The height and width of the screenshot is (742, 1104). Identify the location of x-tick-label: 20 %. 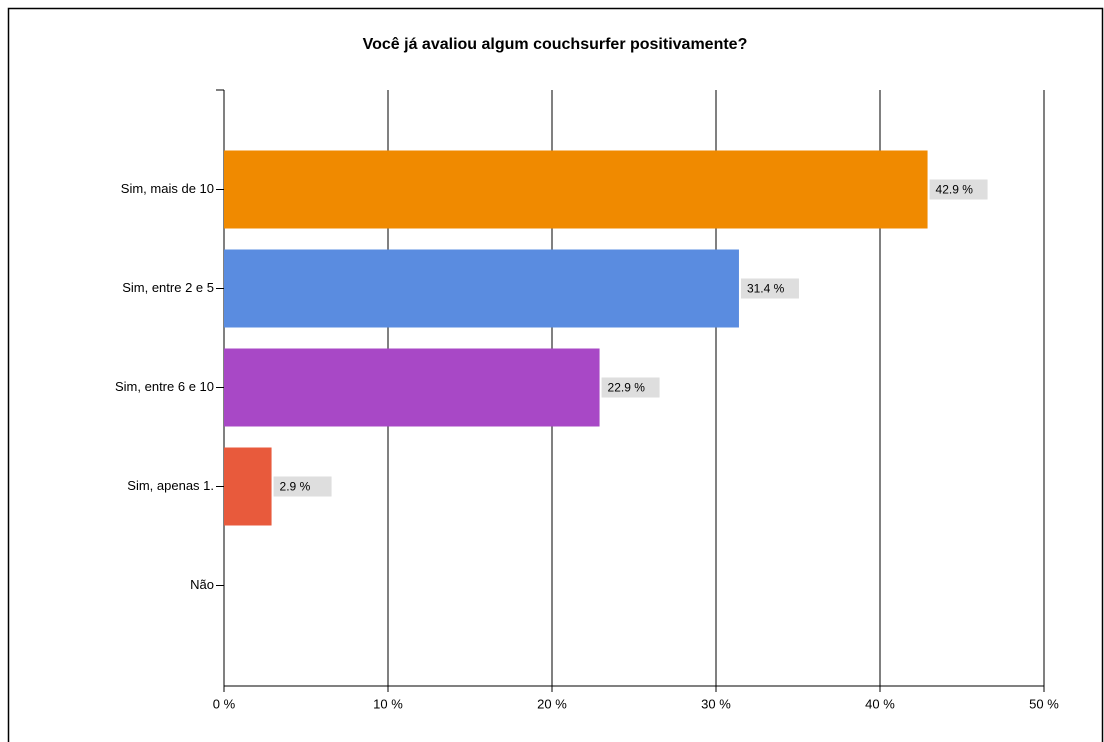
(552, 703).